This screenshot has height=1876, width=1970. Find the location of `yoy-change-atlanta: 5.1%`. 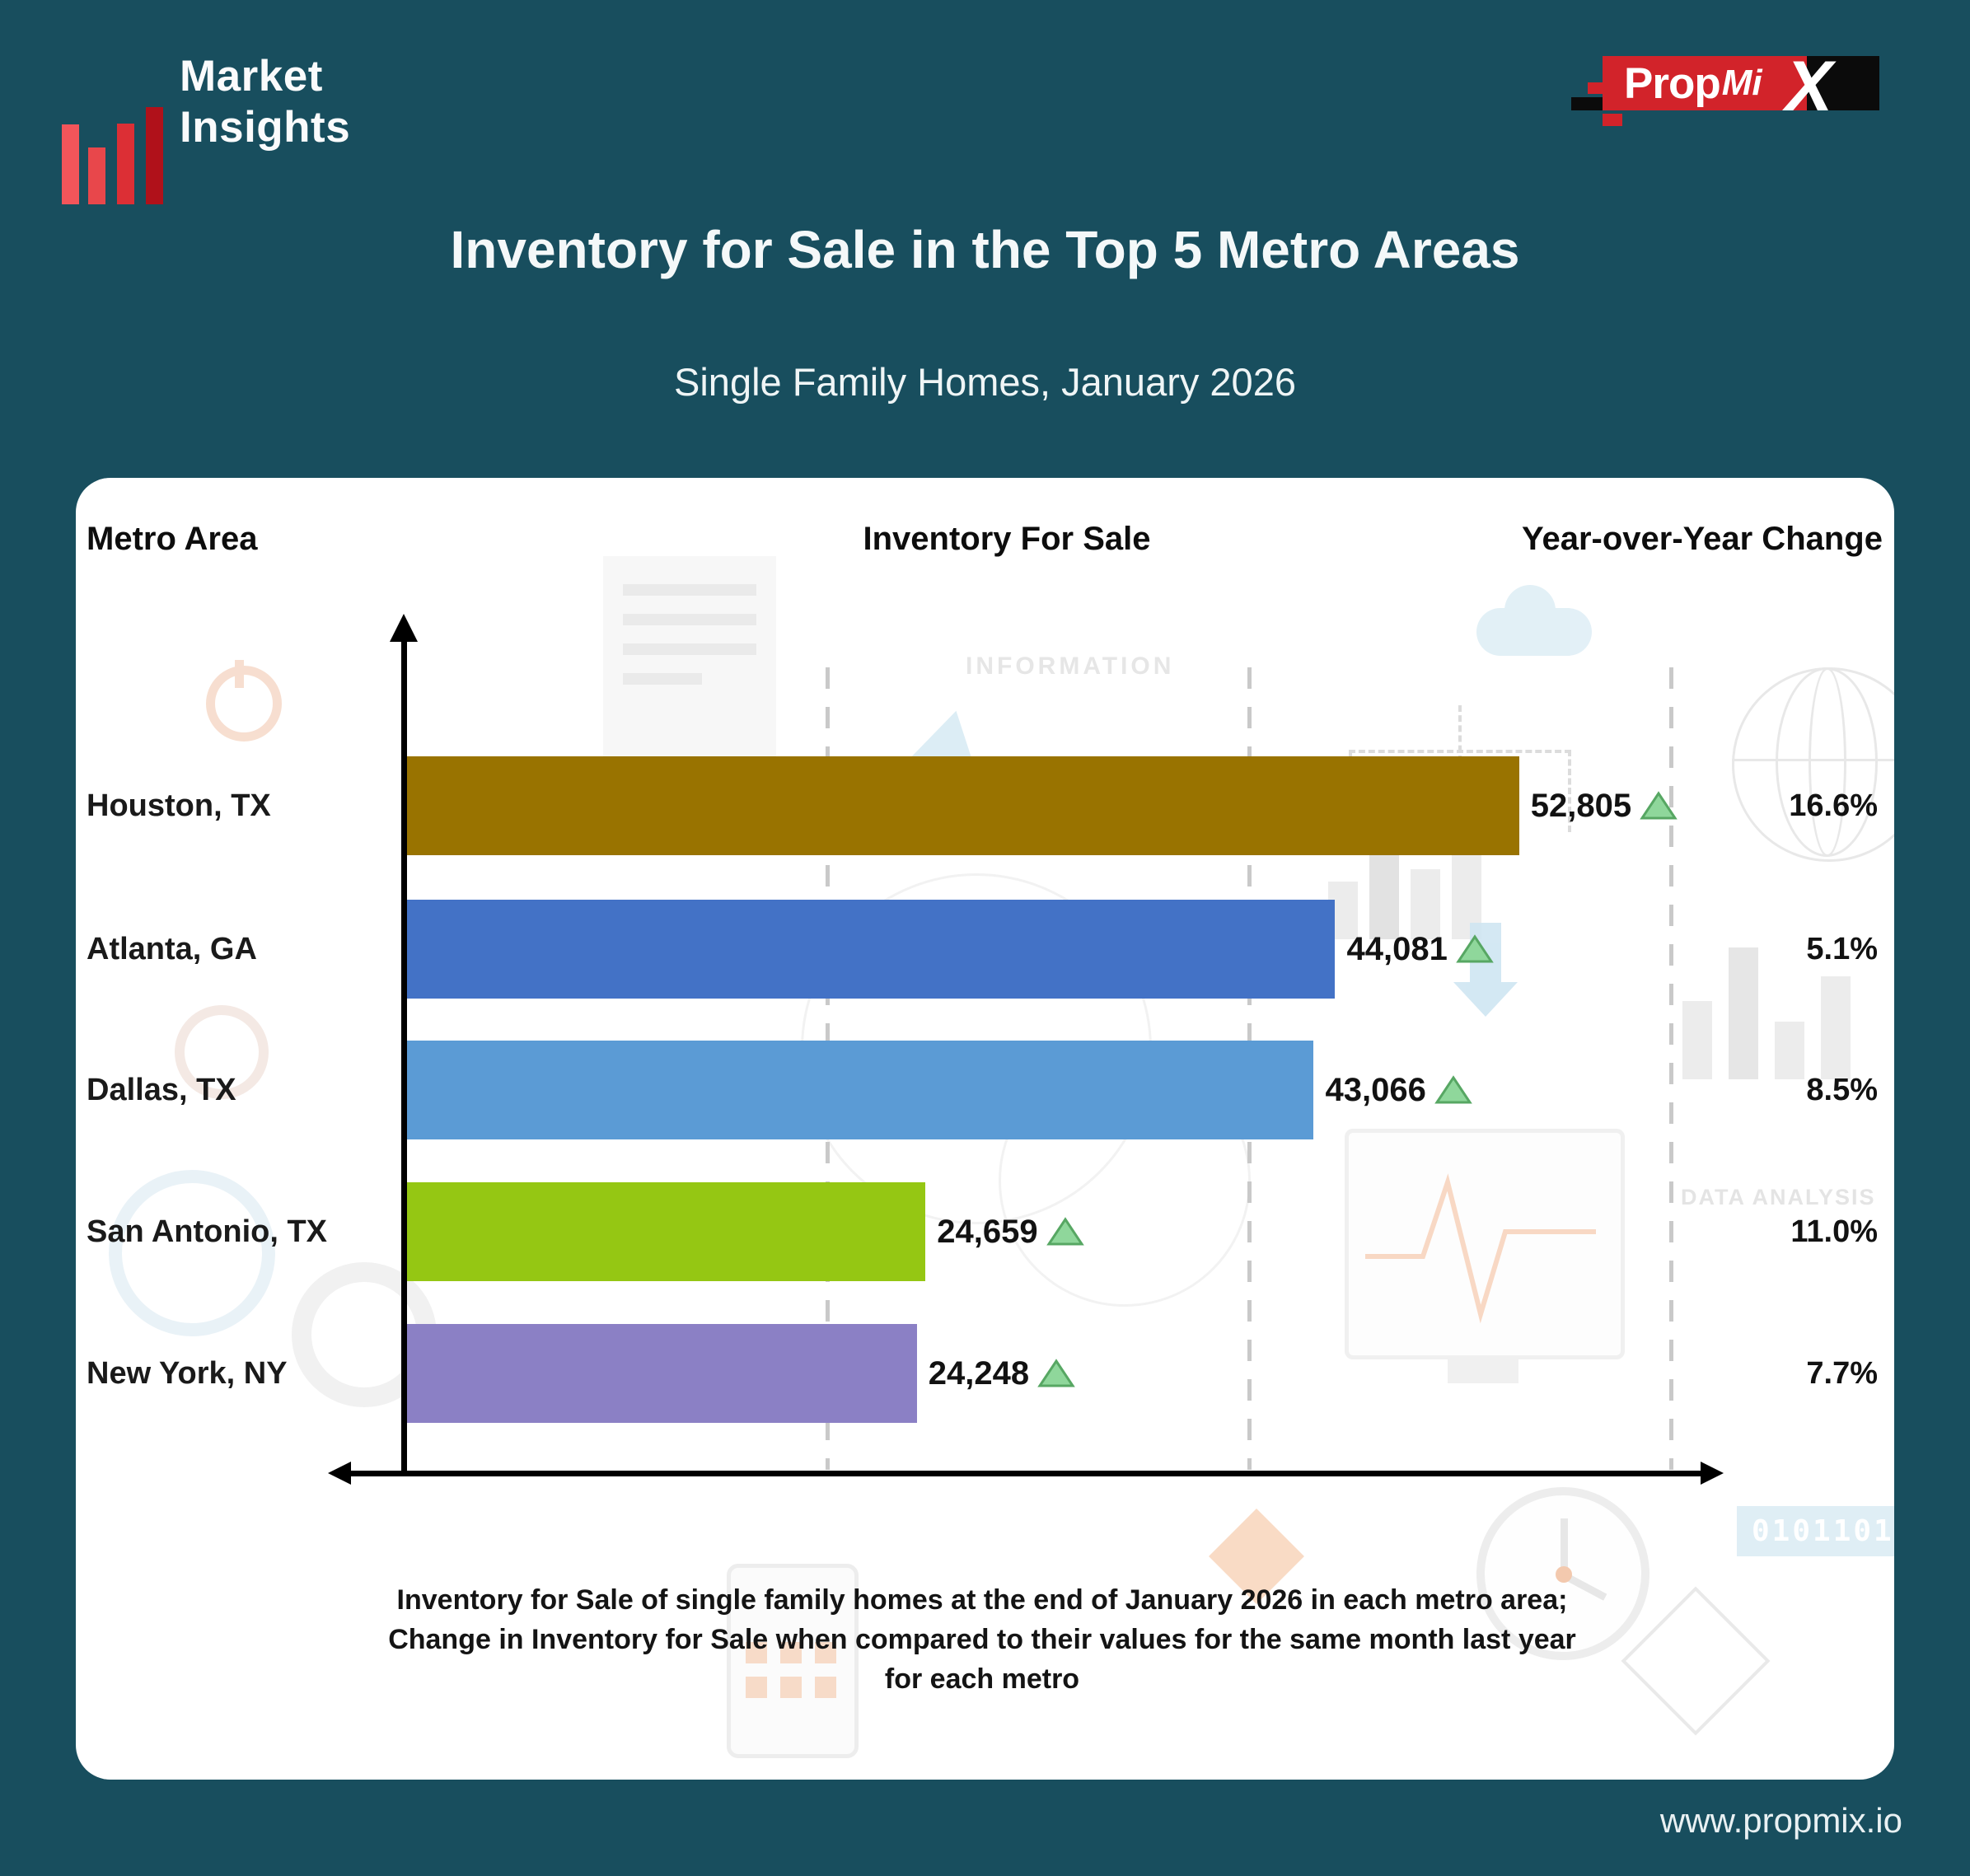

yoy-change-atlanta: 5.1% is located at coordinates (1842, 948).